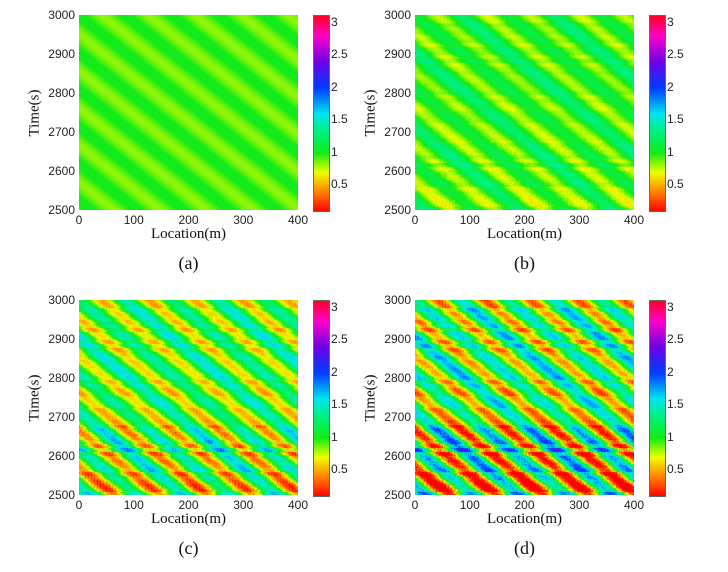  I want to click on panel-label: (a), so click(188, 263).